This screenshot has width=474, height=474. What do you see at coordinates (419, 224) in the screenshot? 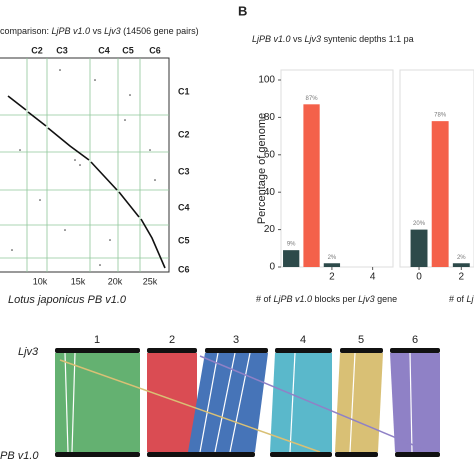
I see `value-label: 20%` at bounding box center [419, 224].